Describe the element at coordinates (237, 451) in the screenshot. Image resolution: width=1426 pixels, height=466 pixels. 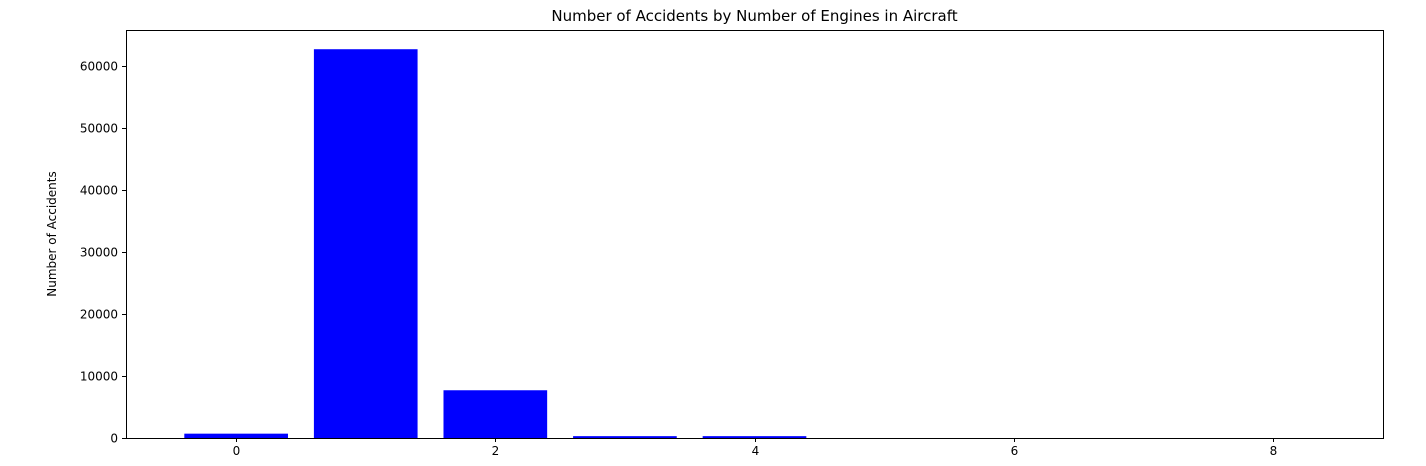
I see `x-tick-label: 0` at that location.